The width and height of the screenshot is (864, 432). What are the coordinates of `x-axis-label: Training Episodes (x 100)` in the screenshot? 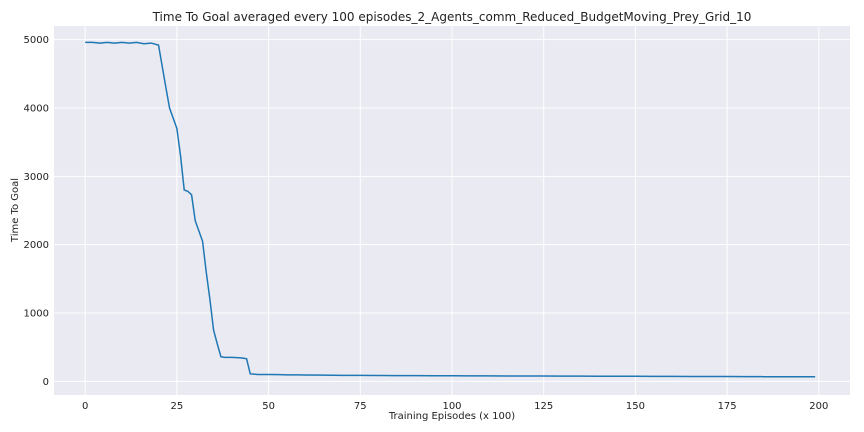 It's located at (451, 416).